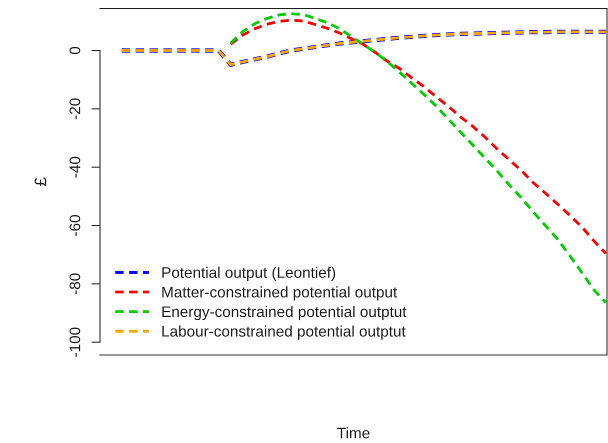  What do you see at coordinates (74, 342) in the screenshot?
I see `y-tick-label: -100` at bounding box center [74, 342].